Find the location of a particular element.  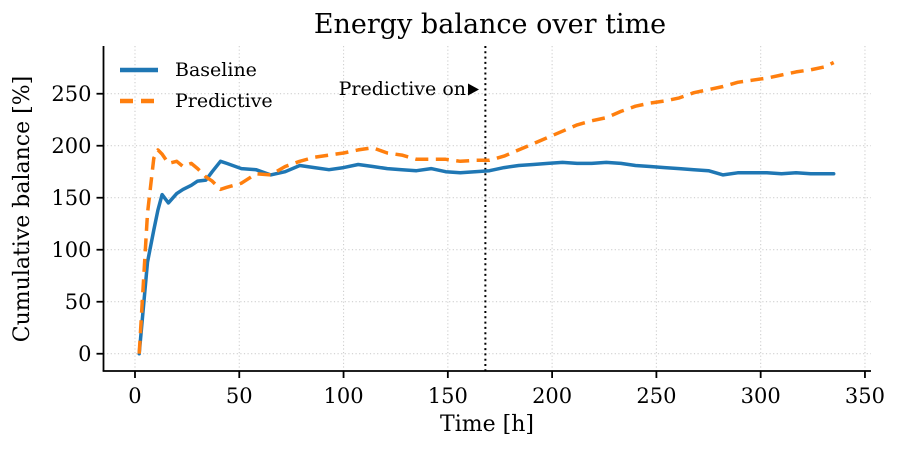

x-tick-label: 350 is located at coordinates (865, 396).